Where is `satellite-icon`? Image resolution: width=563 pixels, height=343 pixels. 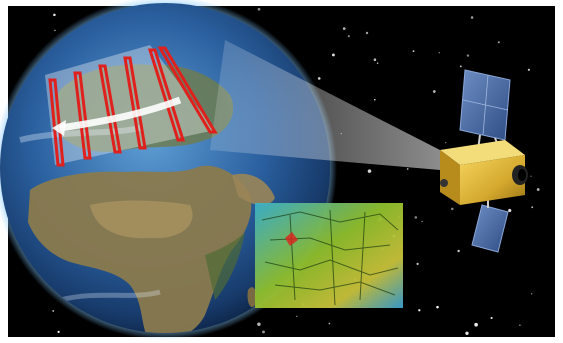 satellite-icon is located at coordinates (484, 161).